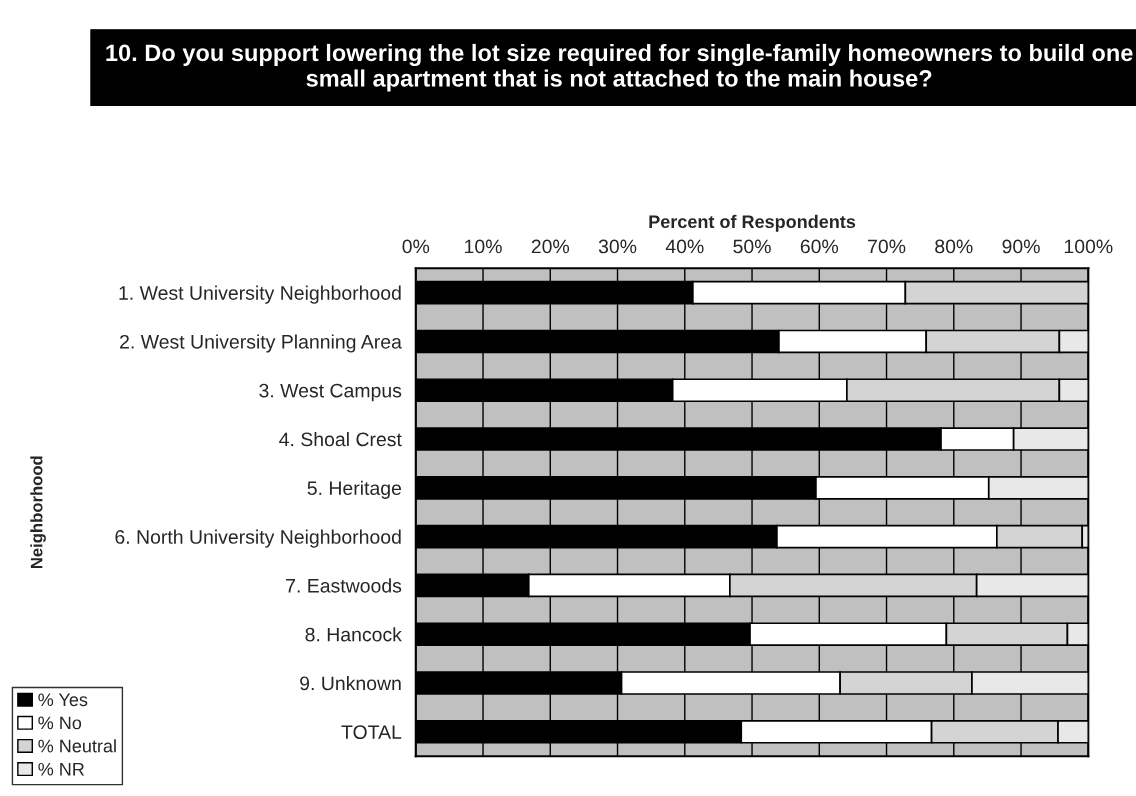 This screenshot has height=796, width=1136. Describe the element at coordinates (887, 246) in the screenshot. I see `x-tick-label: 70%` at that location.